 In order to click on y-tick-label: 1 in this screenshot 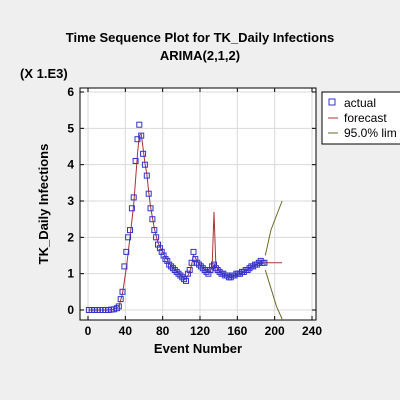, I will do `click(70, 274)`.